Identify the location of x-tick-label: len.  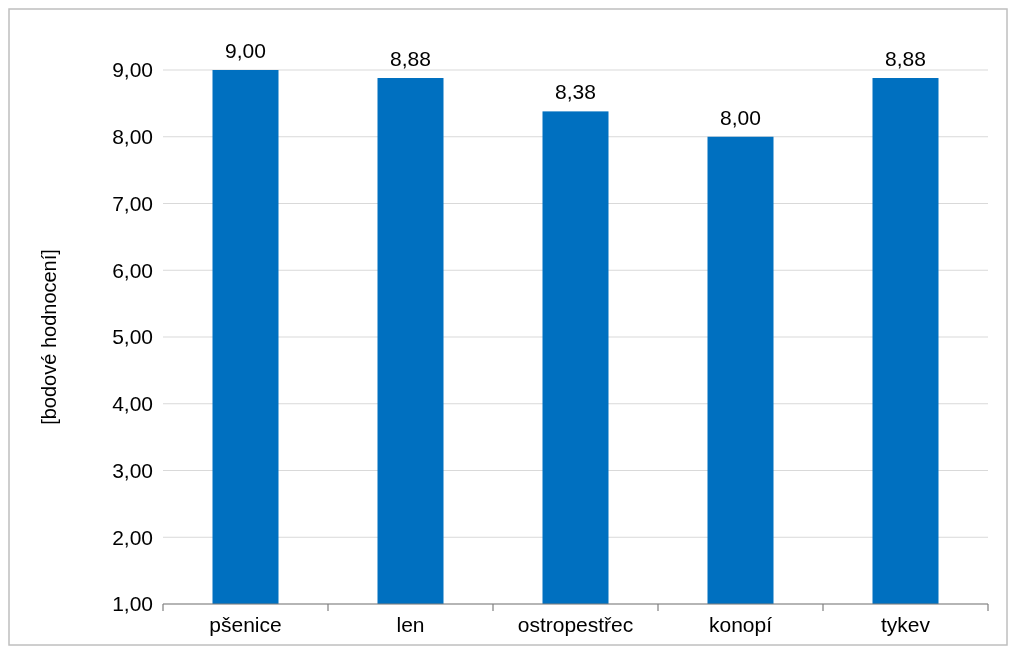
(410, 624).